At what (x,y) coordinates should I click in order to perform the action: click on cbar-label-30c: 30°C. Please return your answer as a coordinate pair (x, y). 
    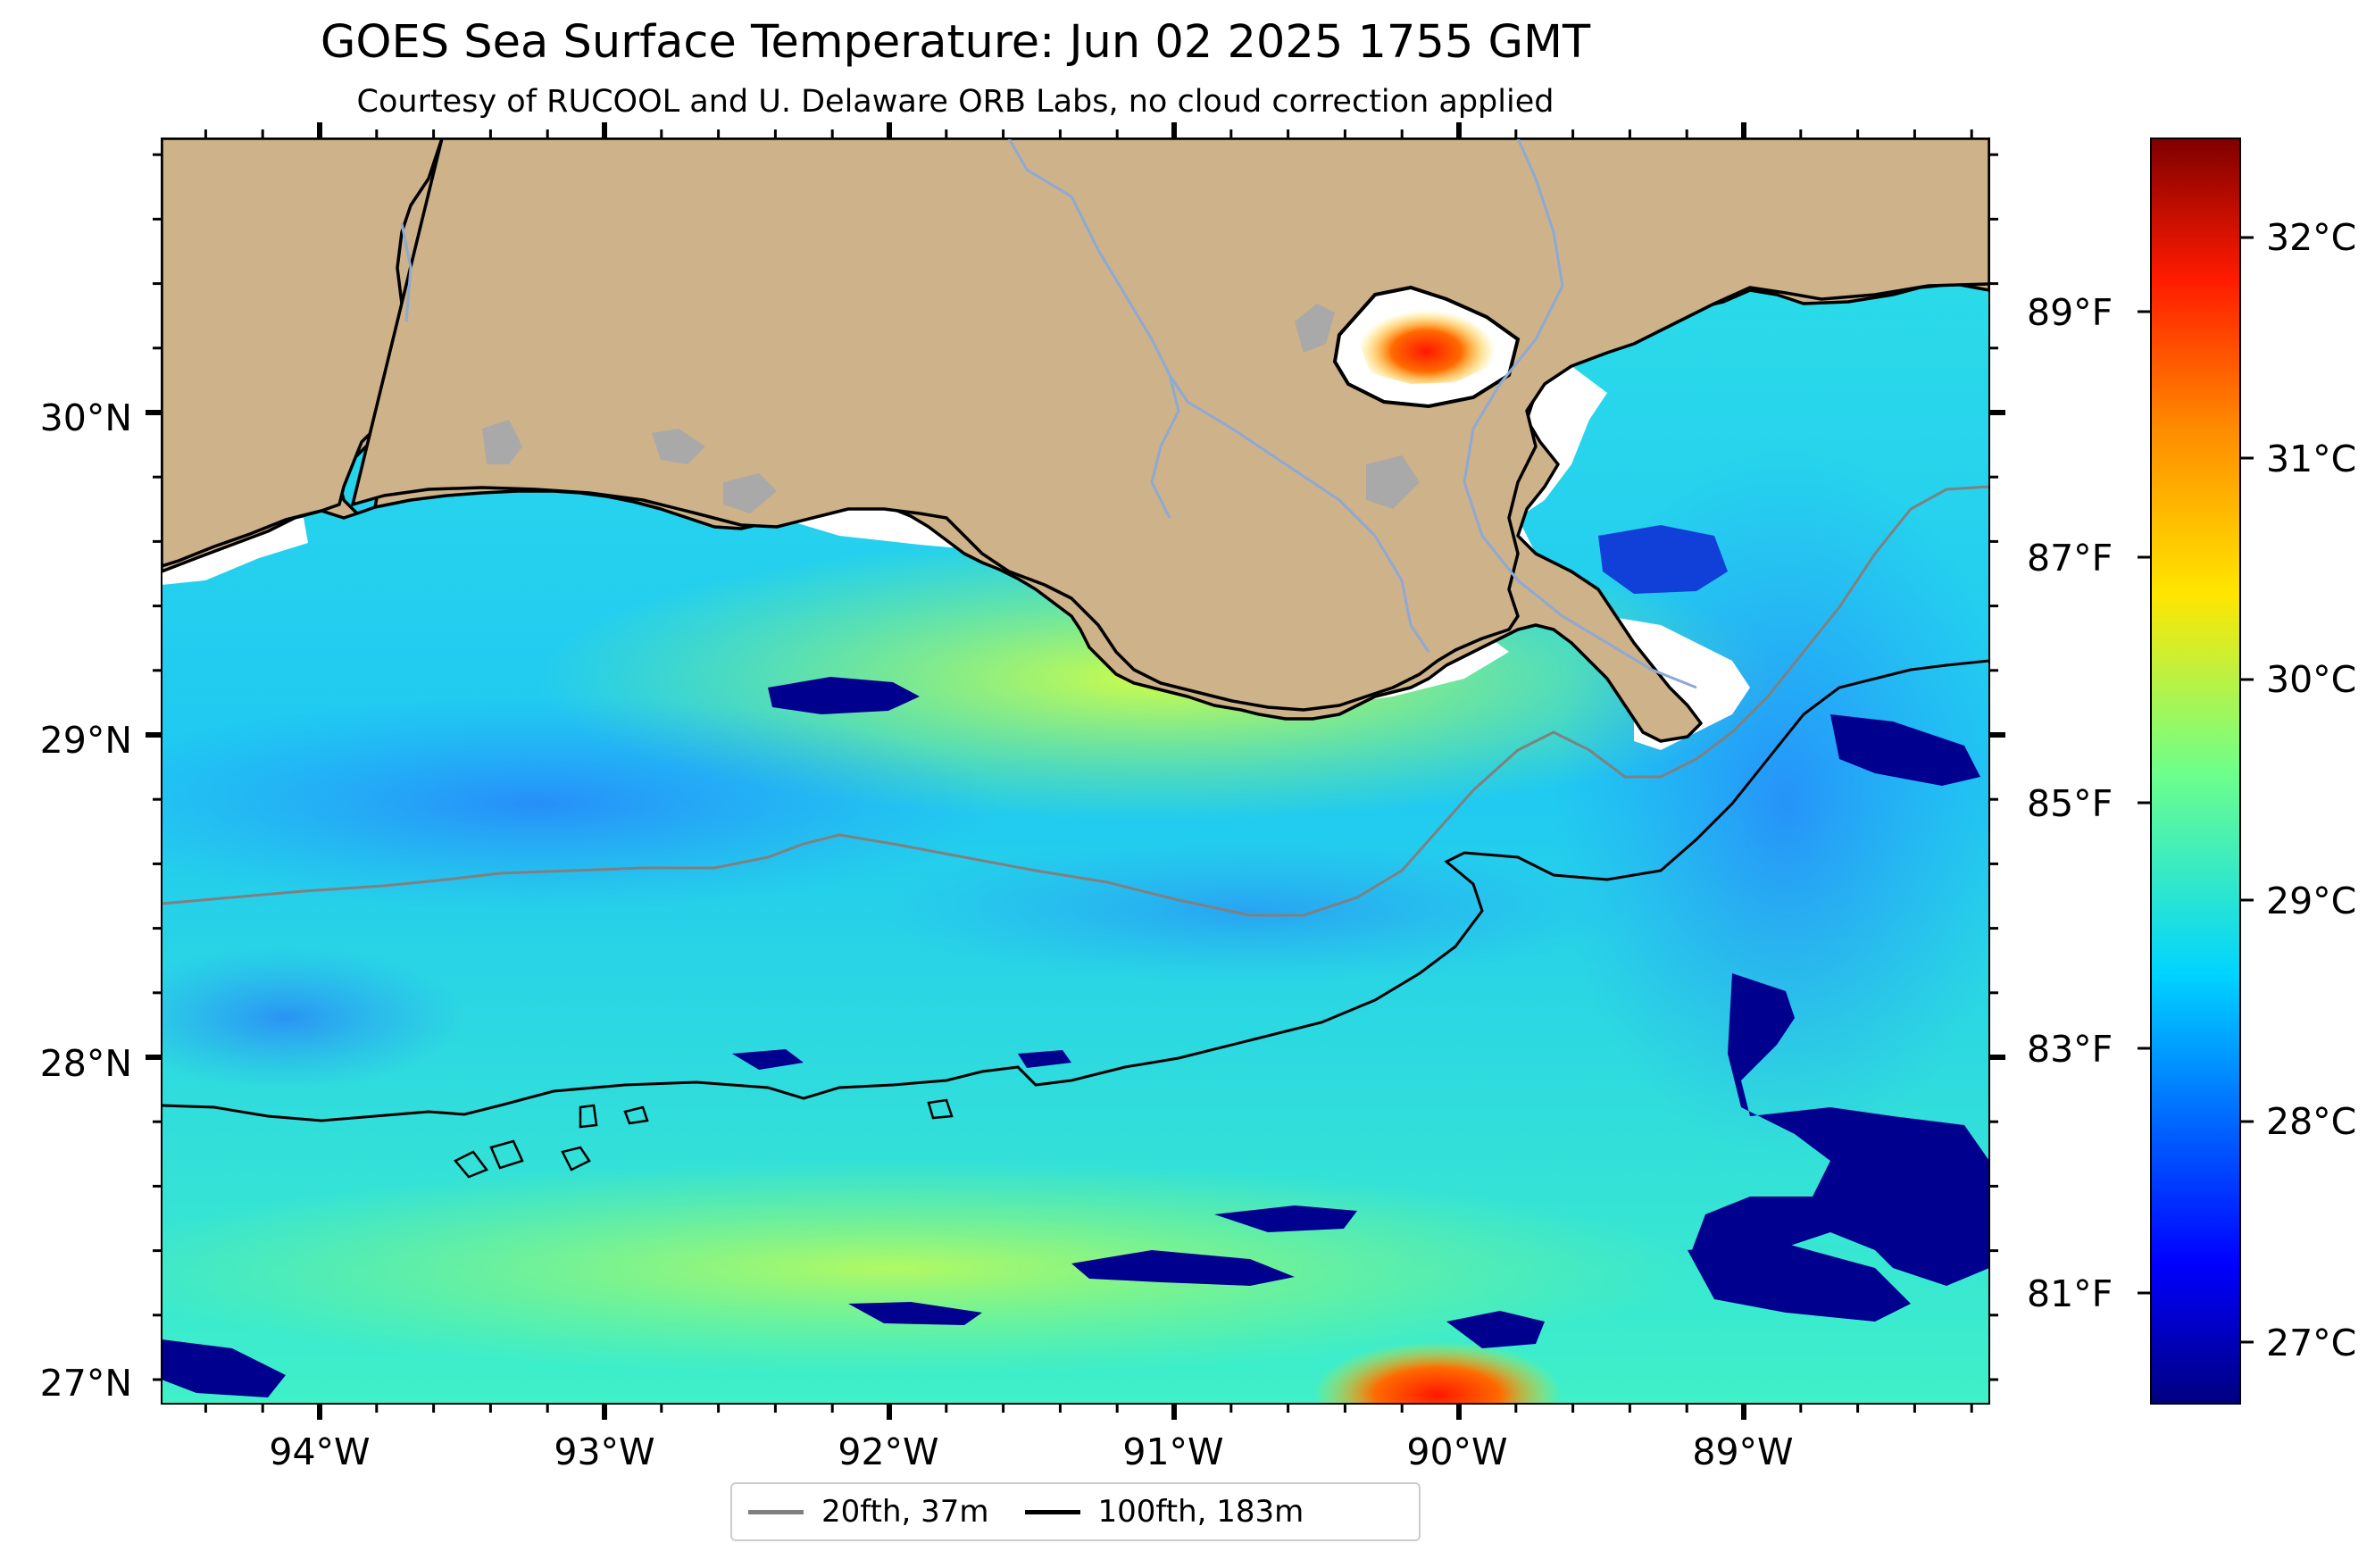
    Looking at the image, I should click on (2311, 679).